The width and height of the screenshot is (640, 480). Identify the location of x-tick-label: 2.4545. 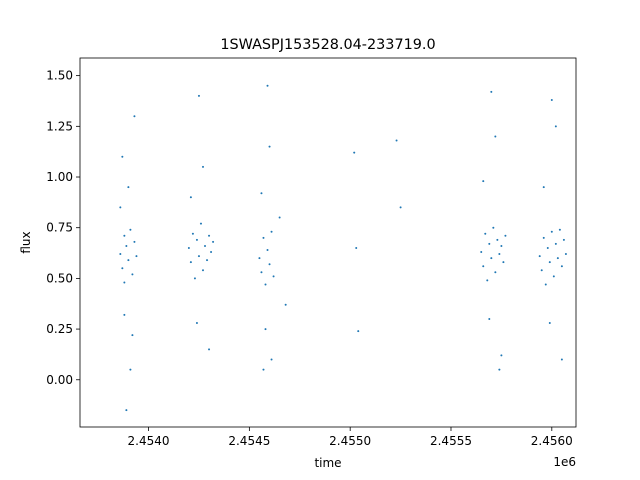
(249, 441).